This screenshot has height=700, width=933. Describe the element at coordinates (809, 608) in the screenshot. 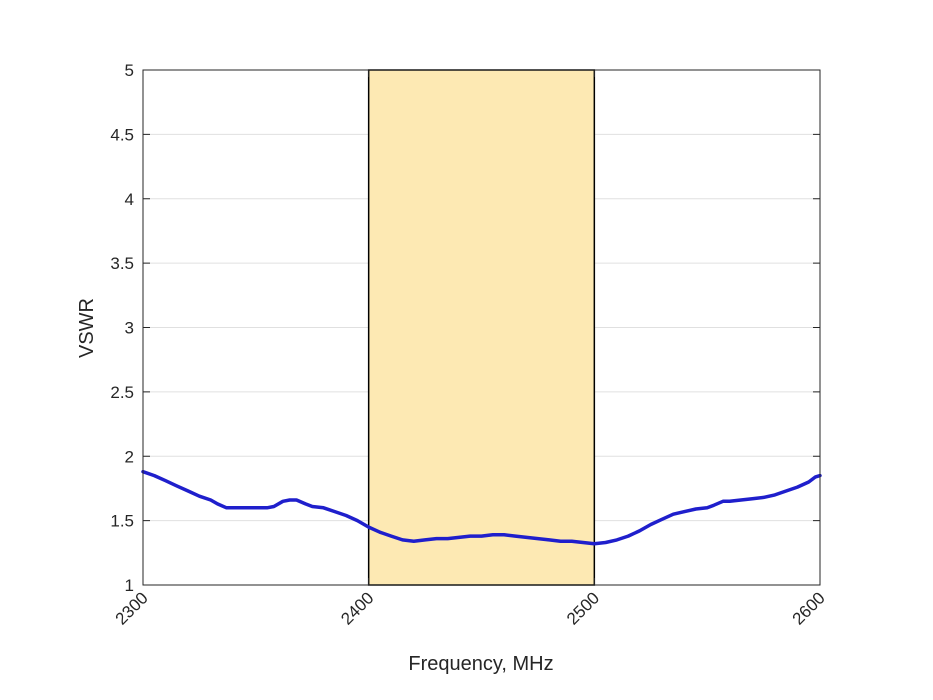

I see `x-tick-label: 2600` at that location.